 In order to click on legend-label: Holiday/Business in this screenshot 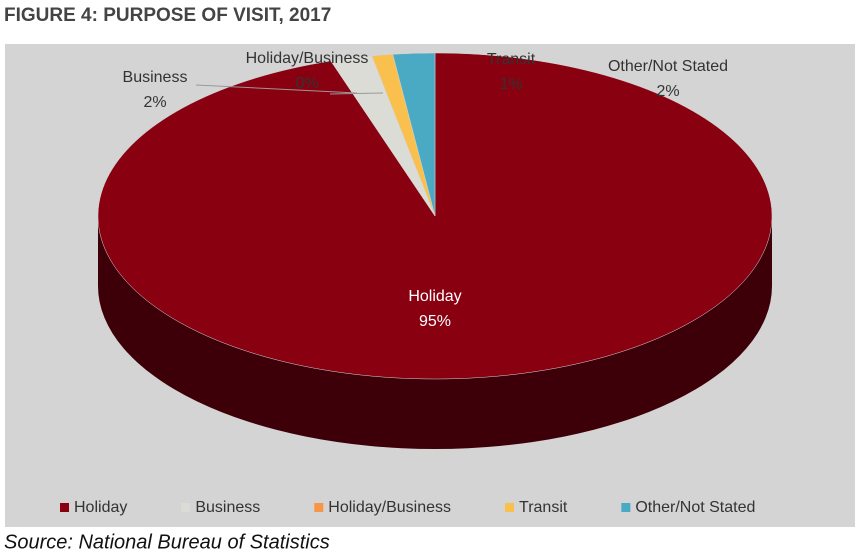, I will do `click(389, 507)`.